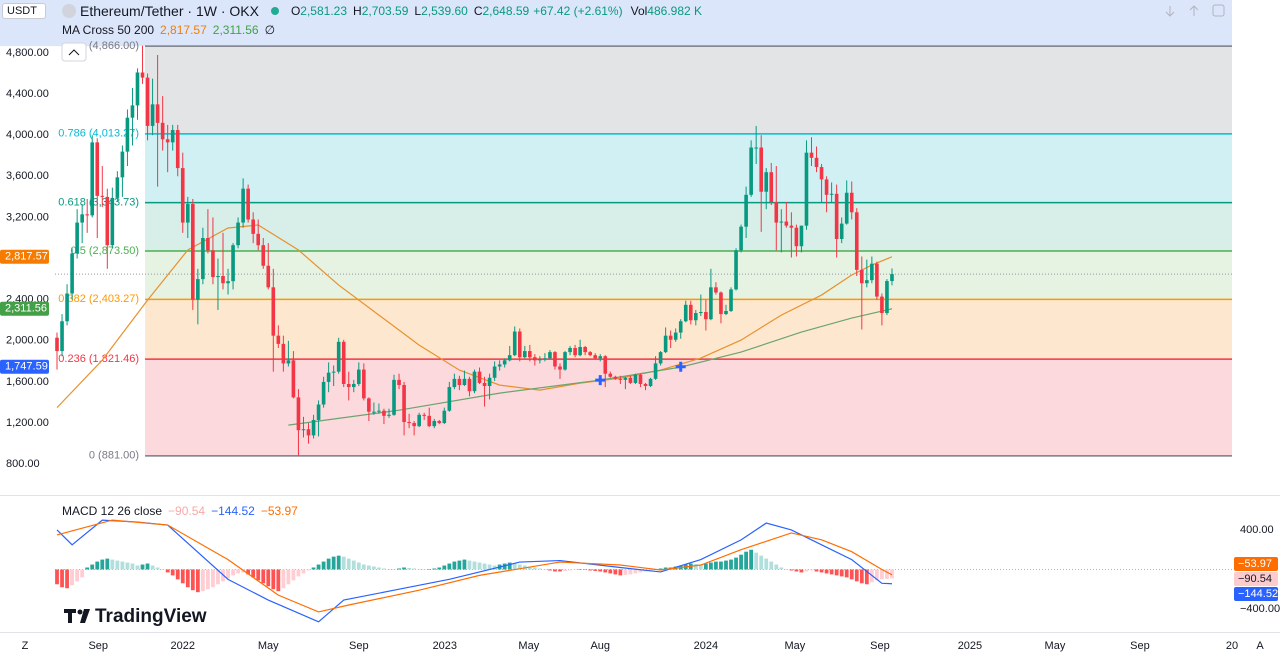  What do you see at coordinates (114, 46) in the screenshot?
I see `fib-label: (4,866.00)` at bounding box center [114, 46].